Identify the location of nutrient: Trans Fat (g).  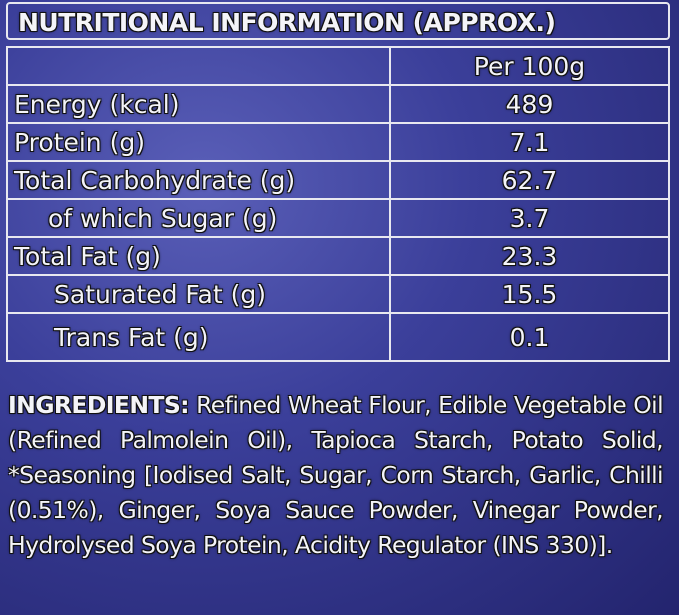
(198, 337).